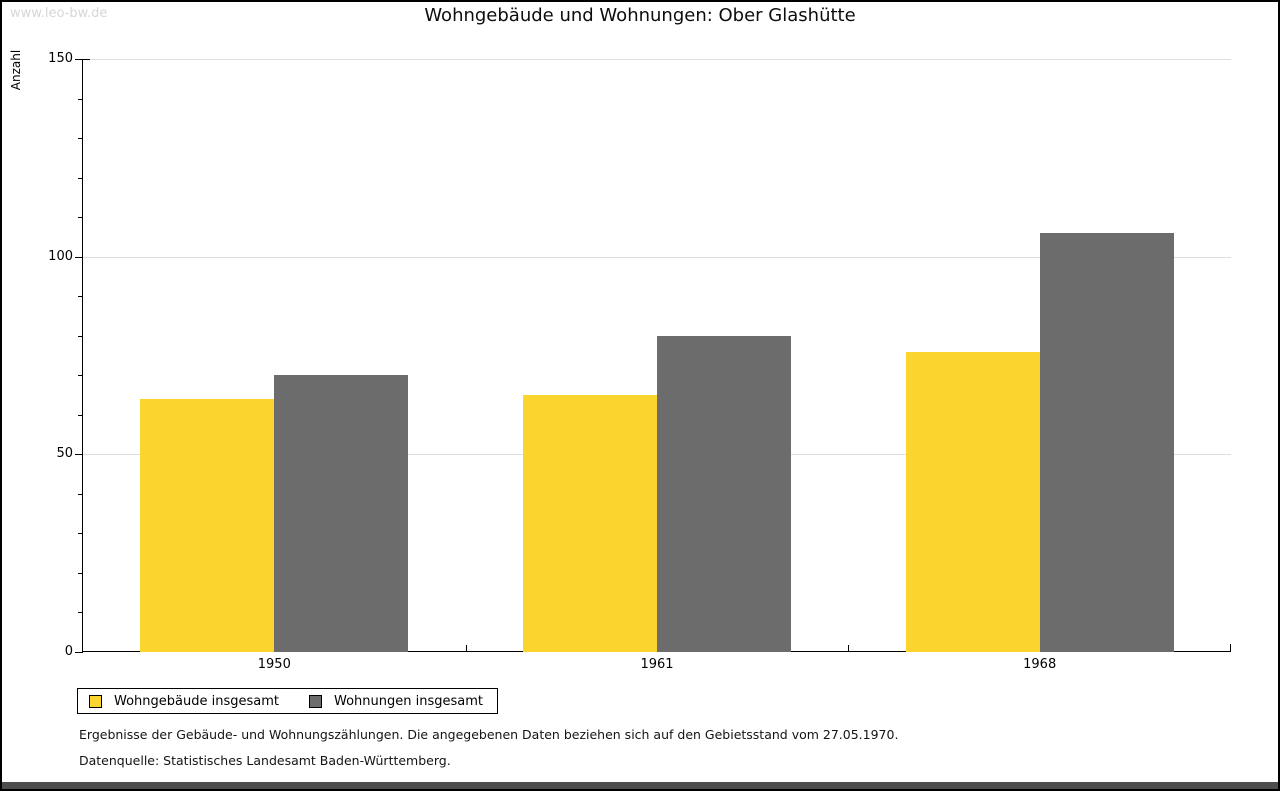  Describe the element at coordinates (972, 501) in the screenshot. I see `bar-series0-1968` at that location.